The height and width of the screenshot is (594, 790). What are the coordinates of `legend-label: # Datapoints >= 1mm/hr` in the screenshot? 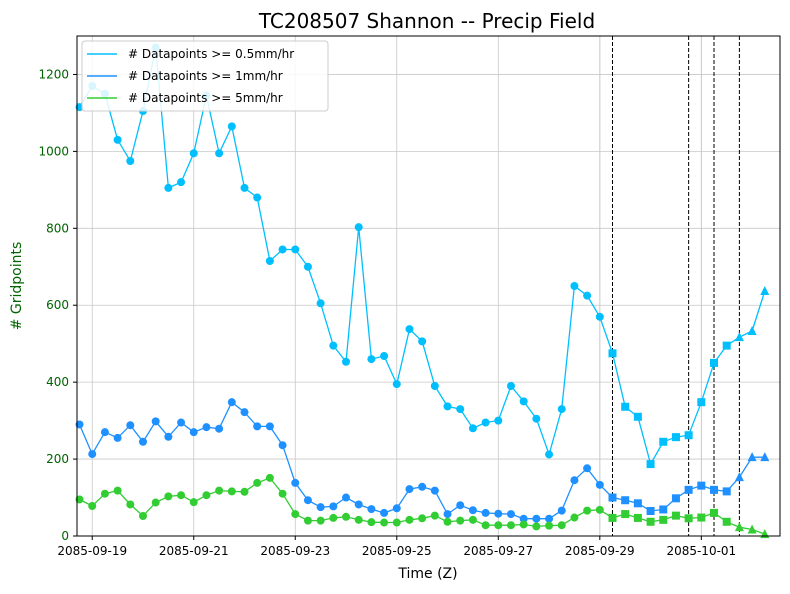 It's located at (205, 76).